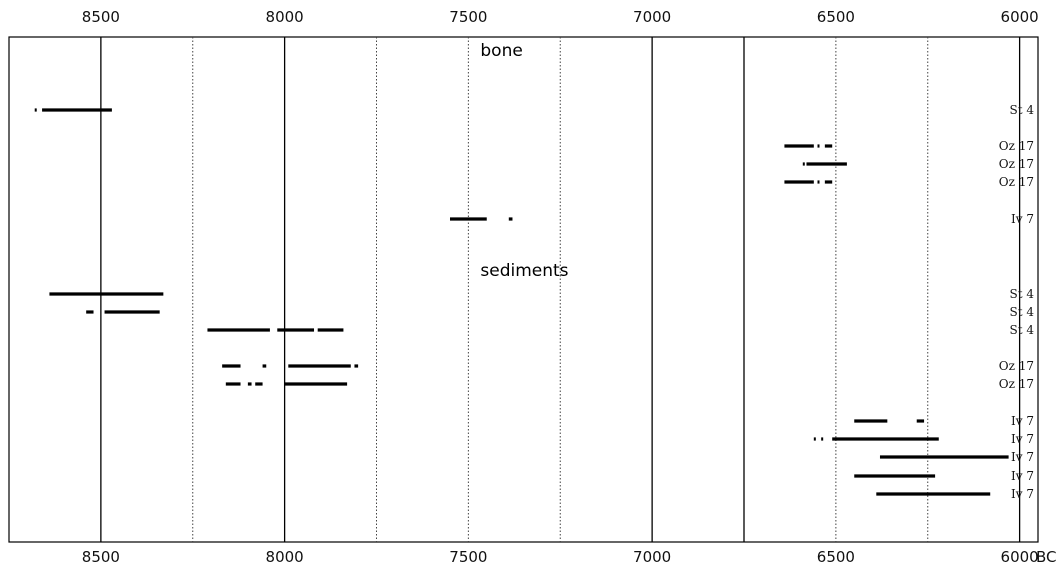  Describe the element at coordinates (468, 17) in the screenshot. I see `top-tick-label-7500: 7500` at that location.